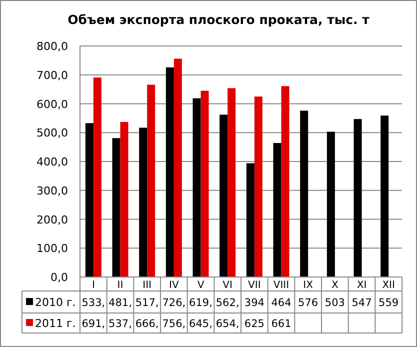  What do you see at coordinates (120, 324) in the screenshot?
I see `data-label: 537,` at bounding box center [120, 324].